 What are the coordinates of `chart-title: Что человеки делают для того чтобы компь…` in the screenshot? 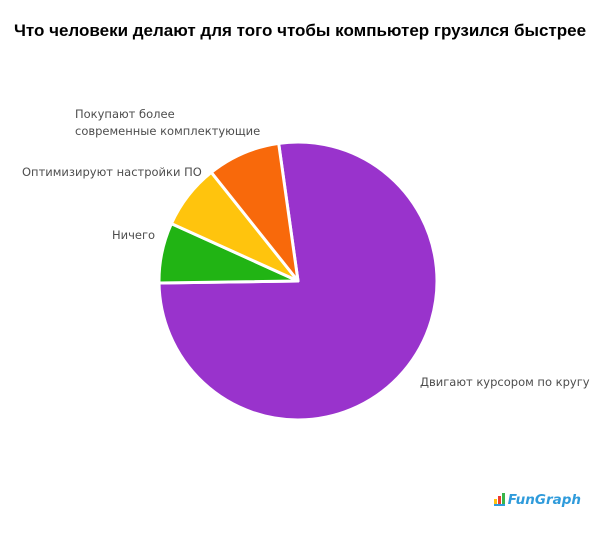 It's located at (300, 30).